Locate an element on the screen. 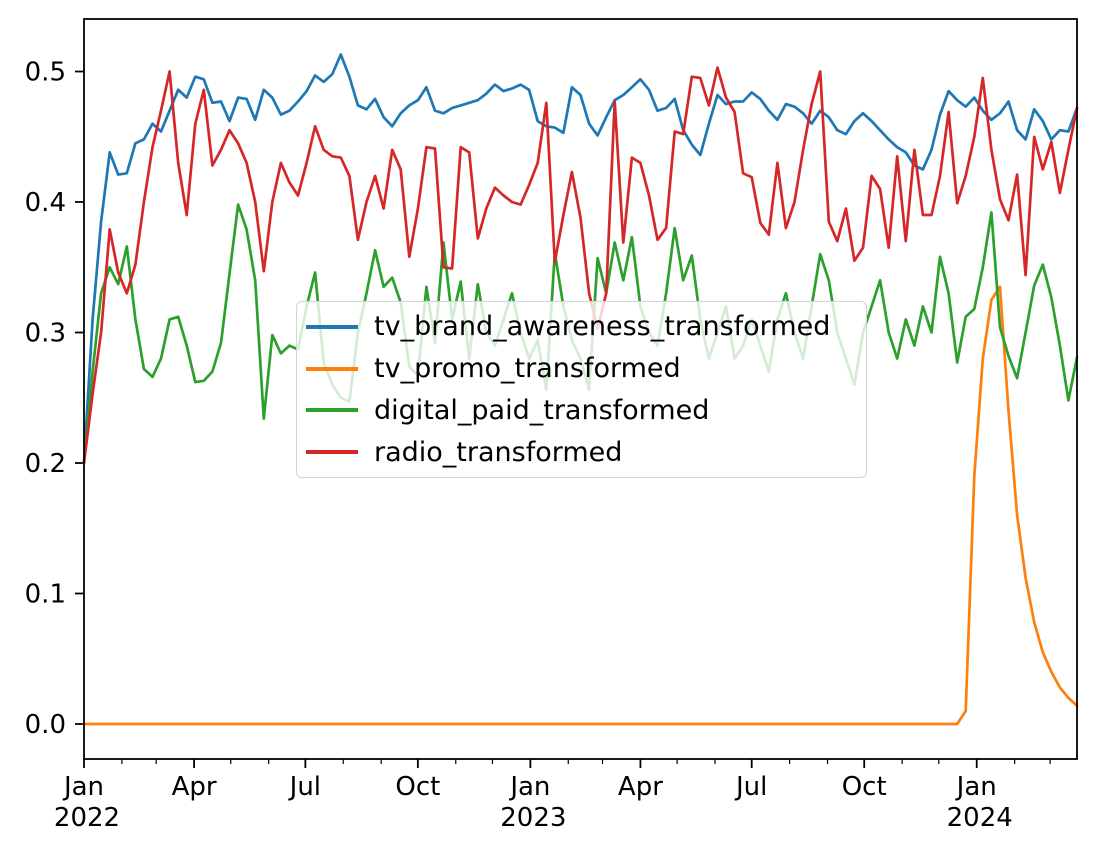 The height and width of the screenshot is (859, 1095). legend-entry: tv_promo_transformed is located at coordinates (581, 369).